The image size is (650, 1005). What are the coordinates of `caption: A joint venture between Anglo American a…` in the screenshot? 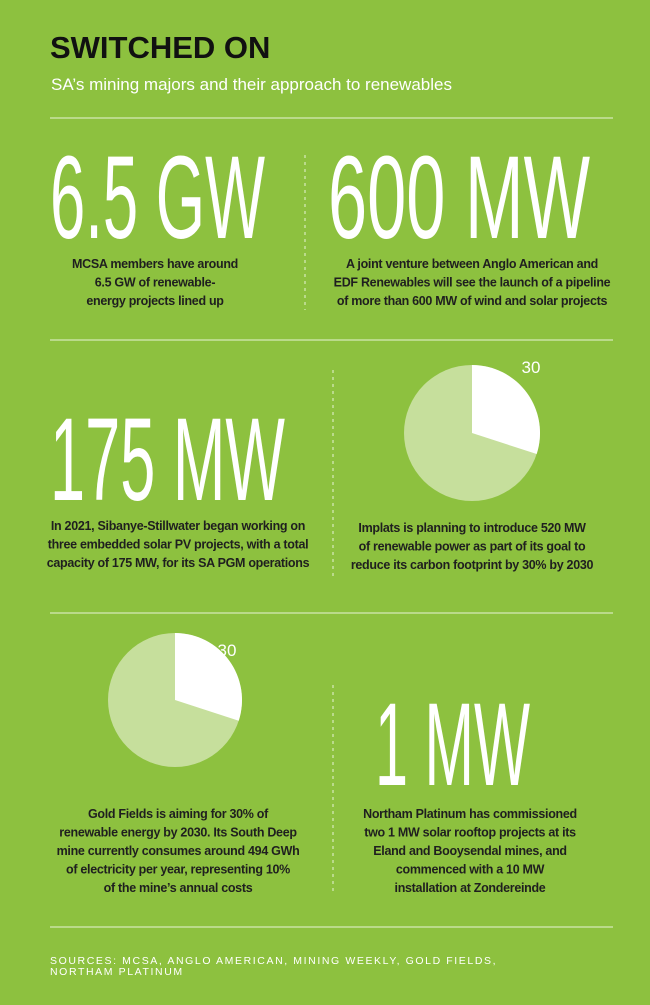 It's located at (472, 264).